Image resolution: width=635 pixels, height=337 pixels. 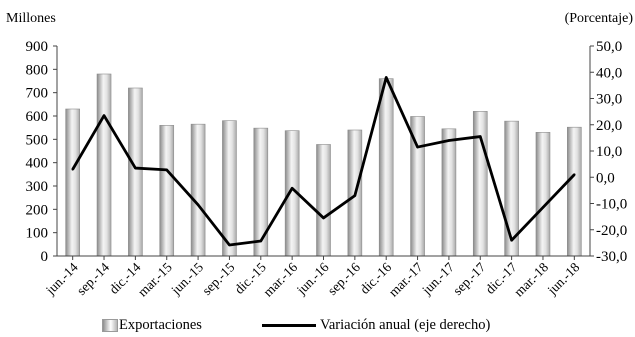 What do you see at coordinates (531, 279) in the screenshot?
I see `x-tick-label-mar.-18: mar.-18` at bounding box center [531, 279].